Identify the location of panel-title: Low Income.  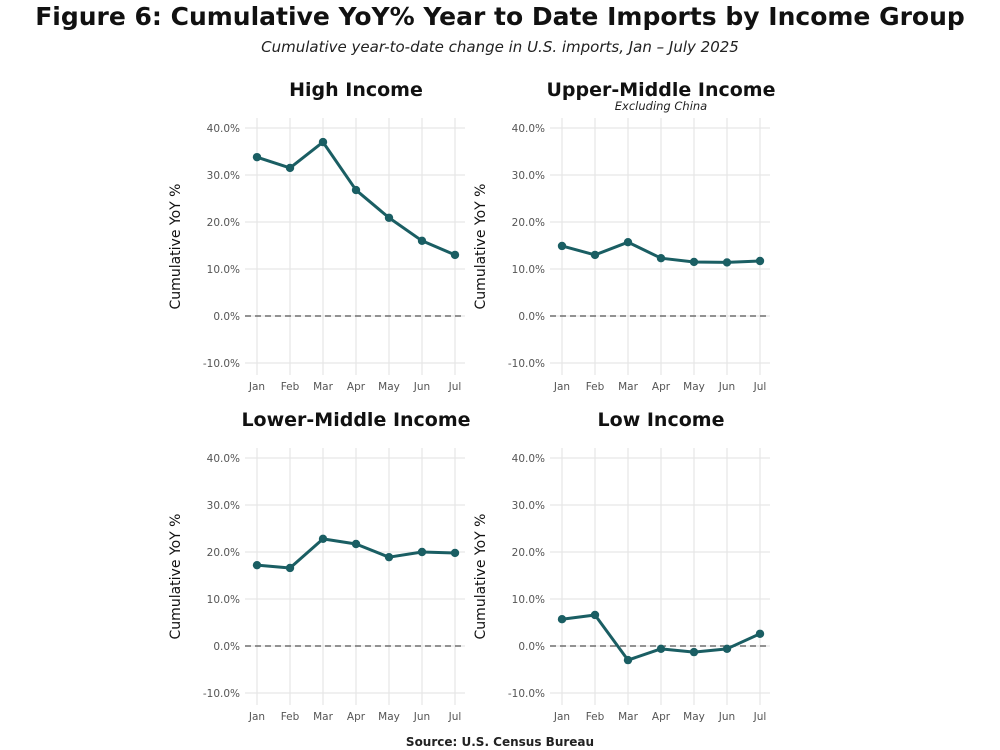
(661, 420).